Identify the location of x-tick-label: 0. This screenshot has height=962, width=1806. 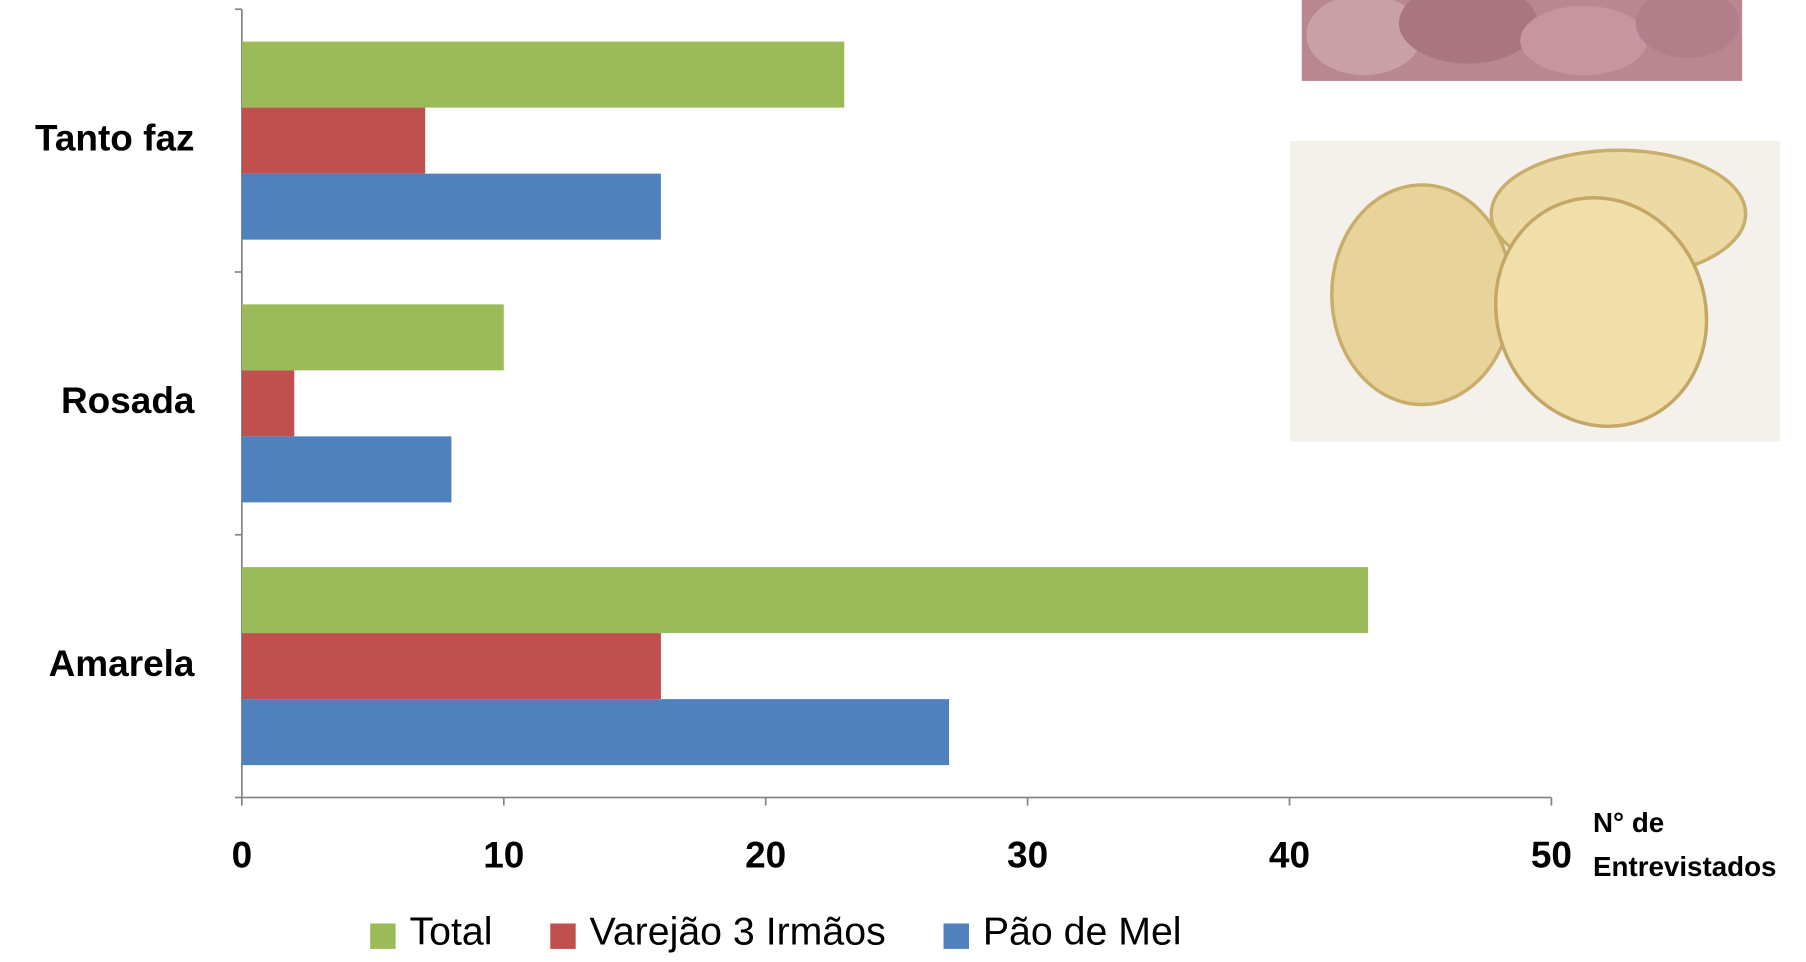
(242, 854).